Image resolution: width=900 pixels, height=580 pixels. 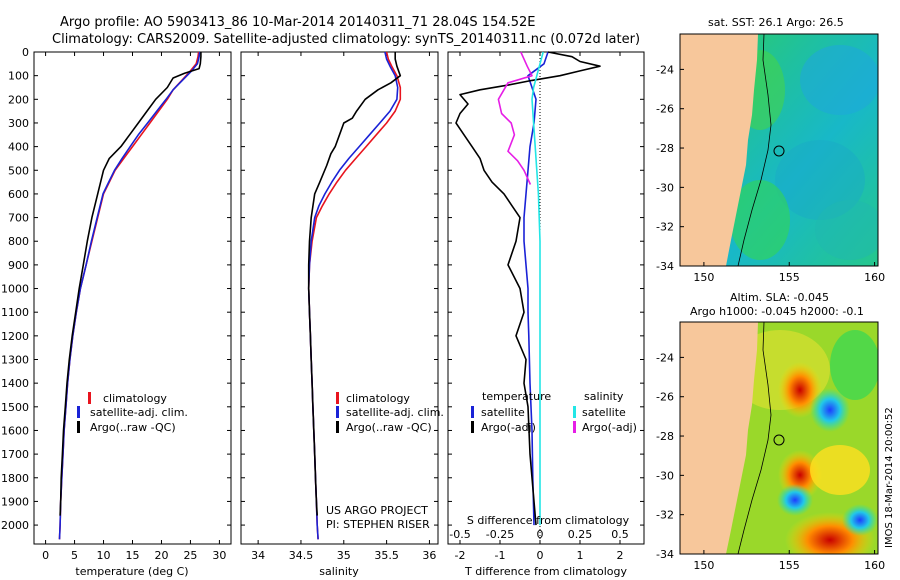 What do you see at coordinates (378, 398) in the screenshot?
I see `legend-sal-clim: climatology` at bounding box center [378, 398].